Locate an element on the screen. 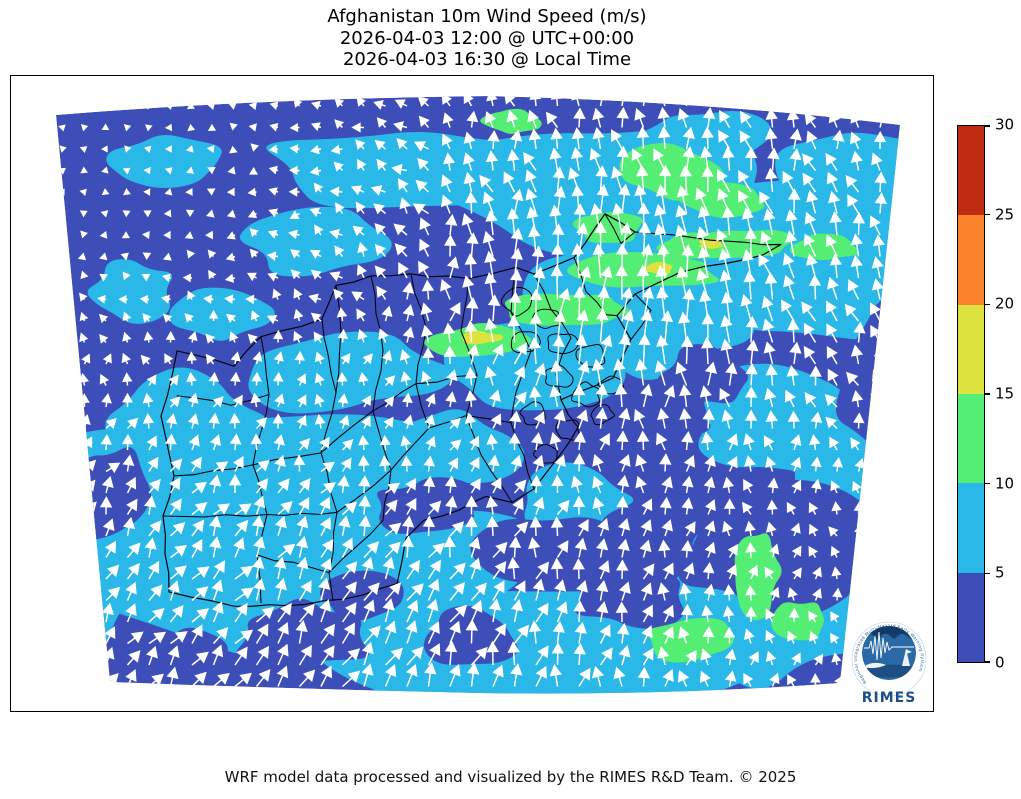 The height and width of the screenshot is (799, 1021). colorbar-tick-label: 30 is located at coordinates (1005, 124).